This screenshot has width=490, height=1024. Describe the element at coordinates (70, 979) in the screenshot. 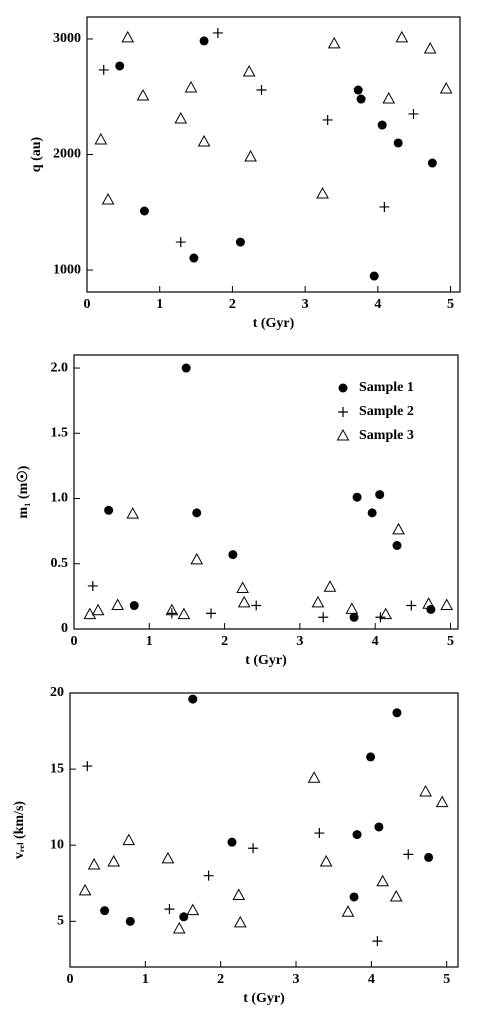

I see `x-tick-label: 0` at that location.